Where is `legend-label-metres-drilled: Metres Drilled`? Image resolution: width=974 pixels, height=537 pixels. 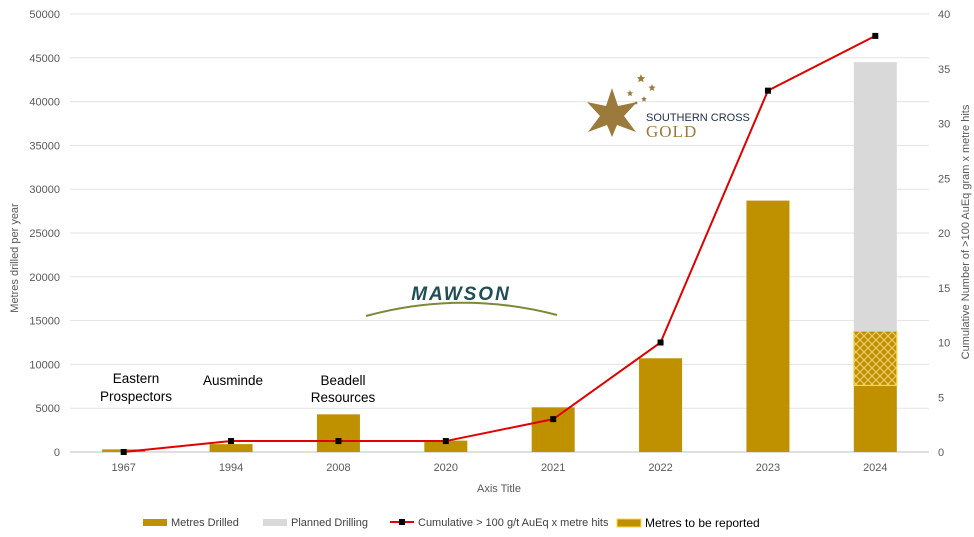 legend-label-metres-drilled: Metres Drilled is located at coordinates (205, 523).